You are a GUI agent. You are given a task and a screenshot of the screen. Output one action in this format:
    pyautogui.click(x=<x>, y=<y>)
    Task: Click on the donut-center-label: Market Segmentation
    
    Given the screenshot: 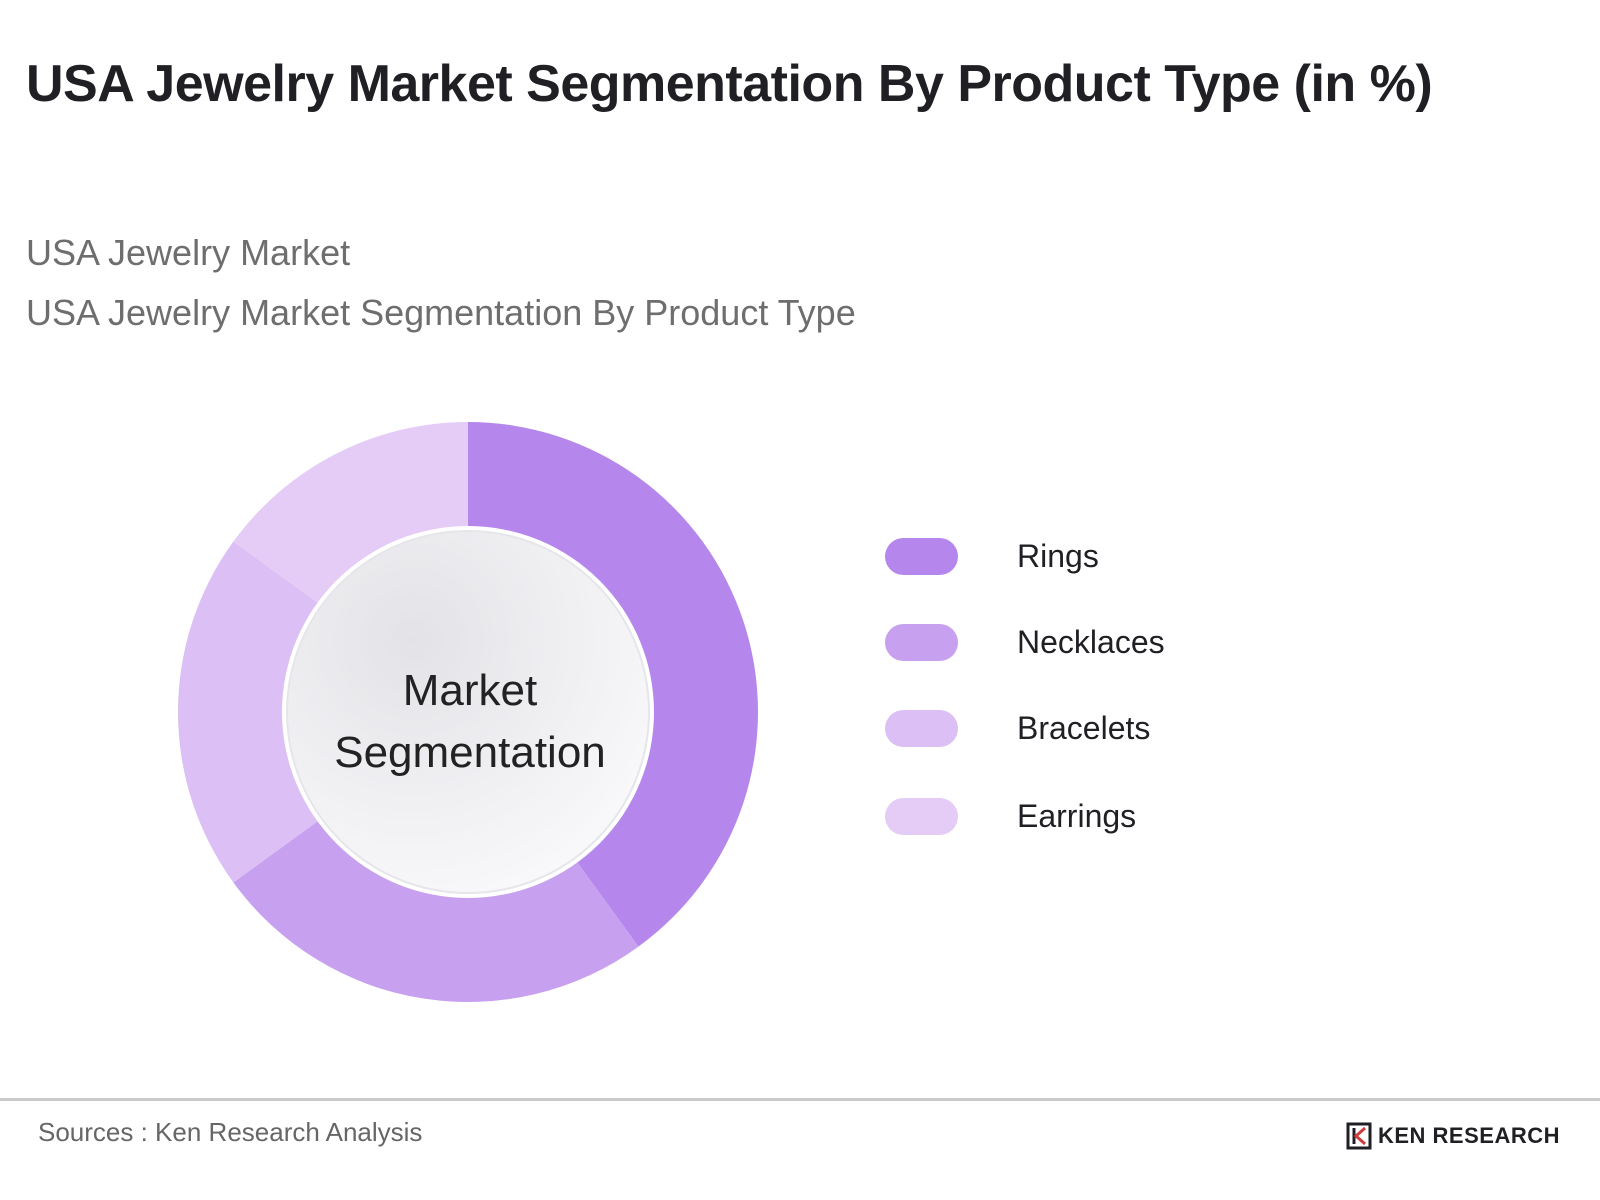 What is the action you would take?
    pyautogui.click(x=470, y=722)
    